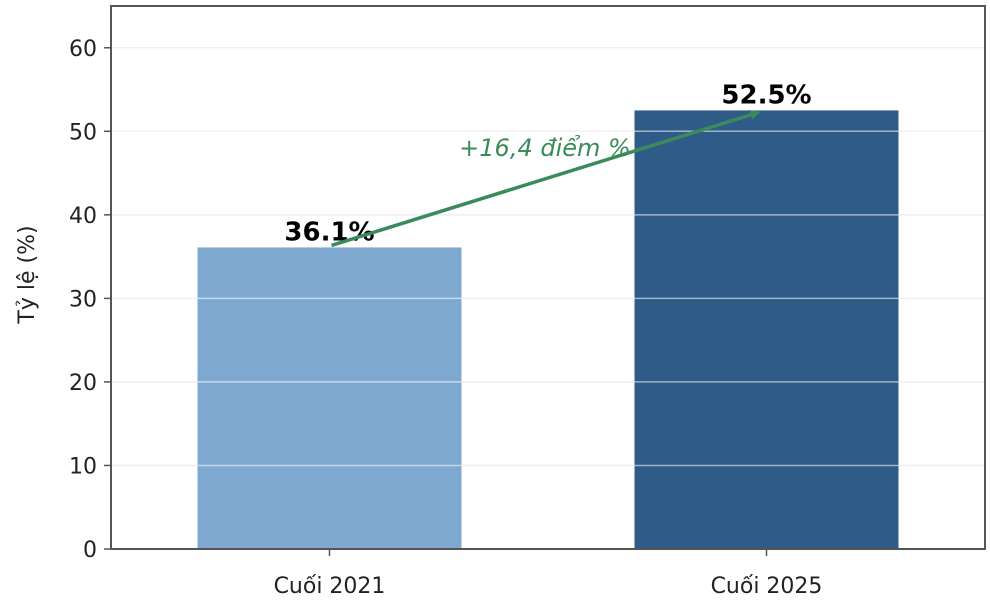  I want to click on bar, so click(329, 398).